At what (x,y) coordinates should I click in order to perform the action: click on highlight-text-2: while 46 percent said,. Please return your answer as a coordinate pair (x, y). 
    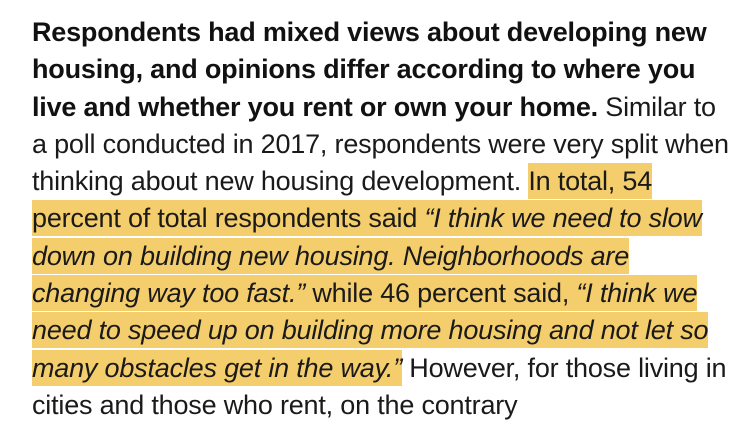
    Looking at the image, I should click on (441, 293).